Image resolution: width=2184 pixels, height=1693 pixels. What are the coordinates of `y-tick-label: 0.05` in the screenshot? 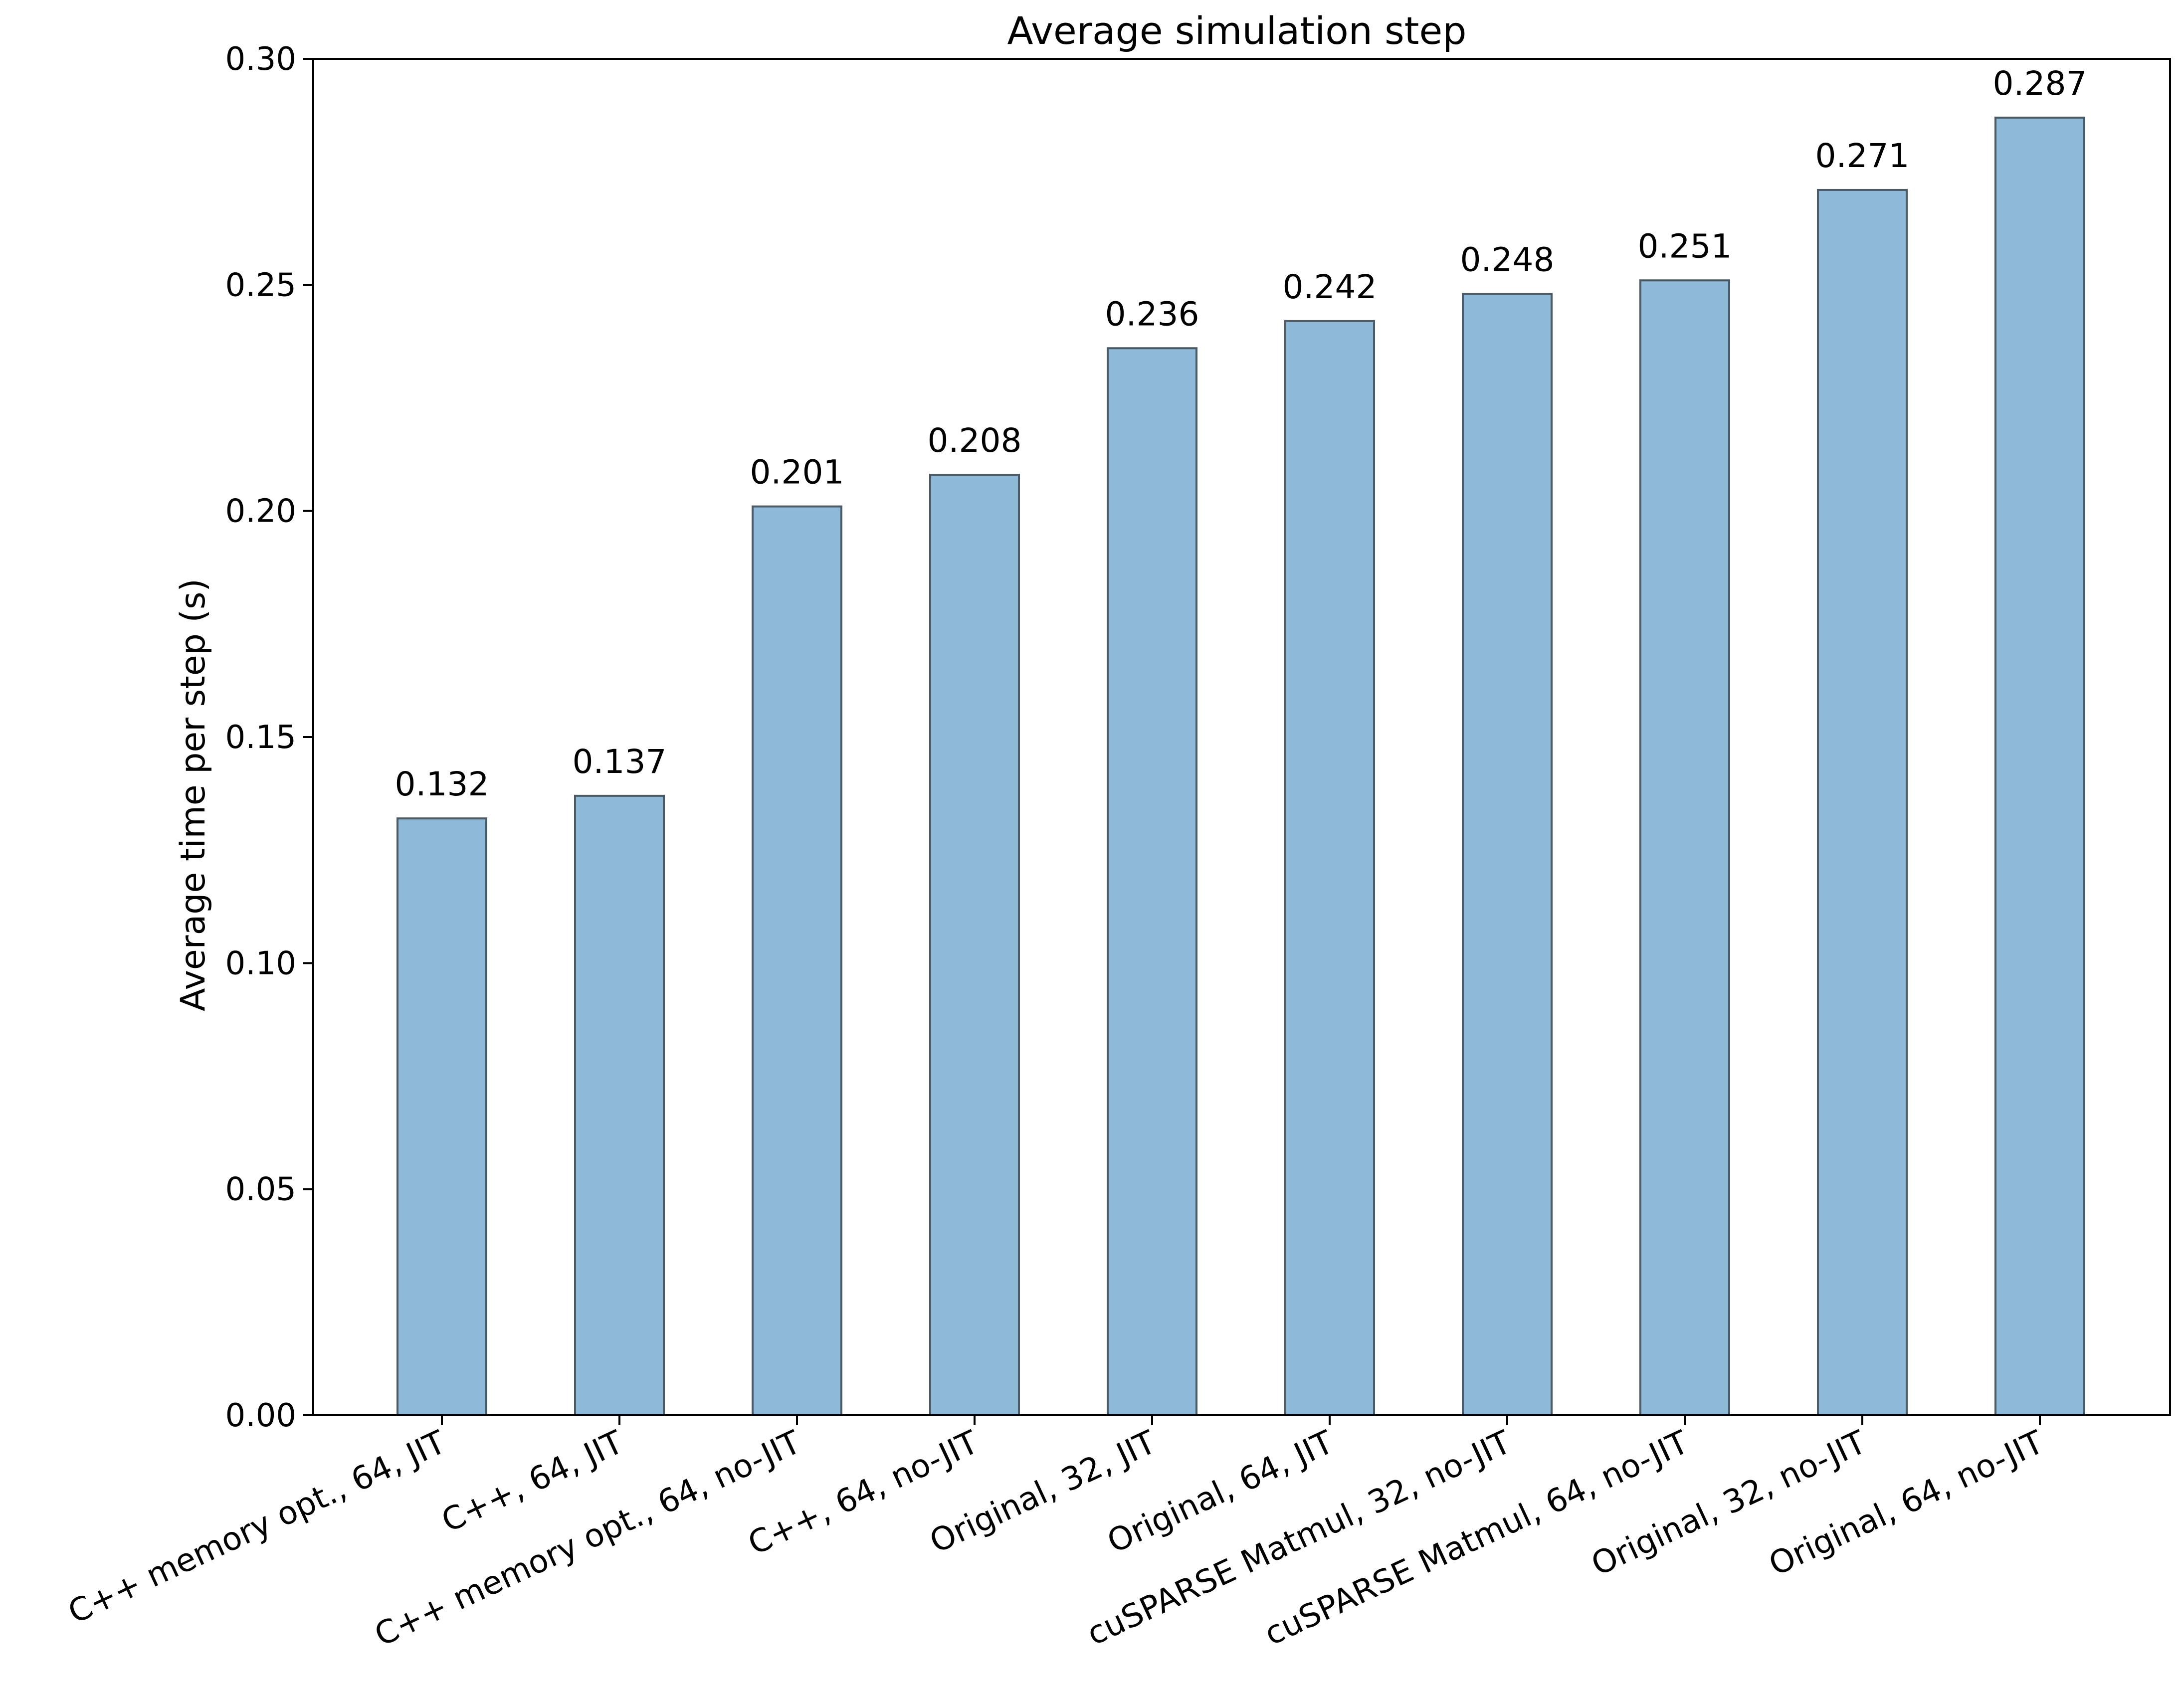 It's located at (261, 1189).